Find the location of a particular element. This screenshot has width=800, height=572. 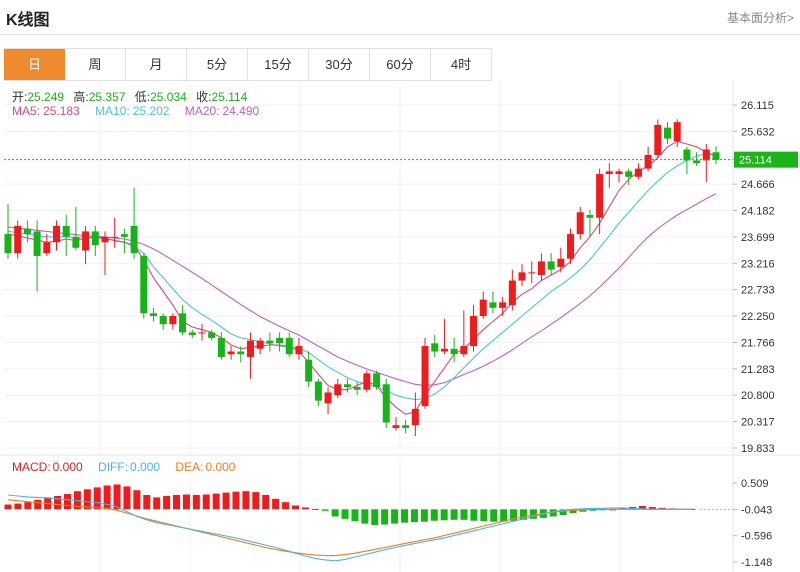

macd-tick-label: -0.043 is located at coordinates (756, 510).